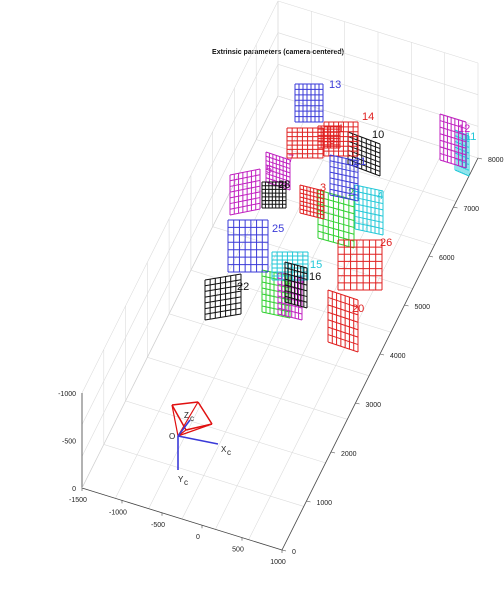  I want to click on z-tick-label: 1000, so click(325, 503).